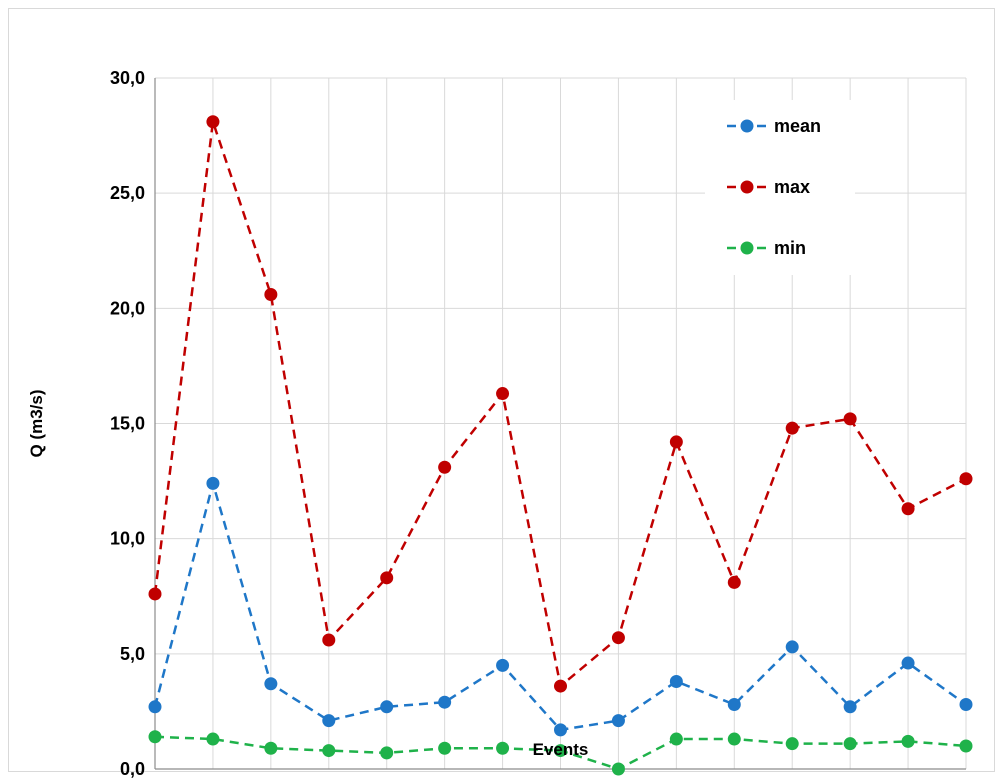 This screenshot has width=1005, height=780. Describe the element at coordinates (792, 187) in the screenshot. I see `legend-label-max: max` at that location.